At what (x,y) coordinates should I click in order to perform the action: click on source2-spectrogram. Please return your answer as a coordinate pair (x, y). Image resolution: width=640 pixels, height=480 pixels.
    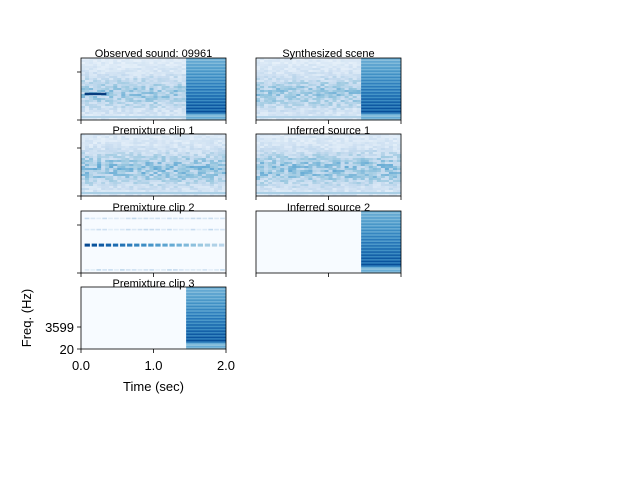
    Looking at the image, I should click on (329, 242).